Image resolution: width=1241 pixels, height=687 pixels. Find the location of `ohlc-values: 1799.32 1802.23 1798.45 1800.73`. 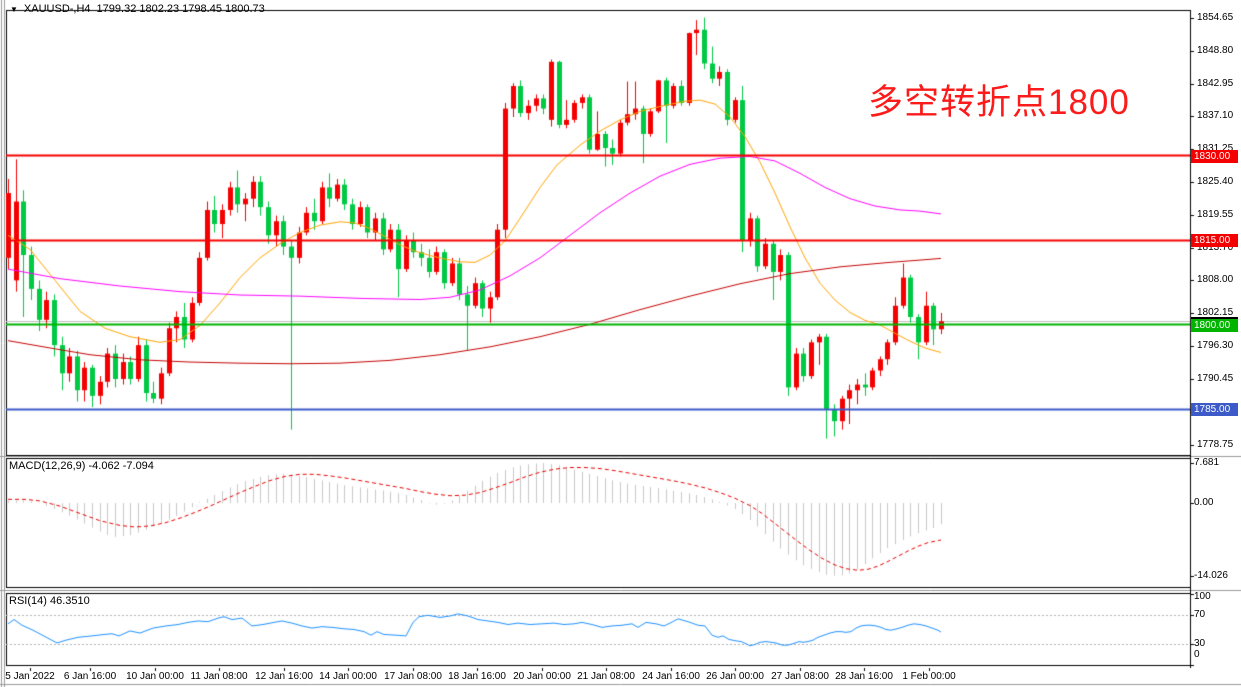

ohlc-values: 1799.32 1802.23 1798.45 1800.73 is located at coordinates (180, 9).